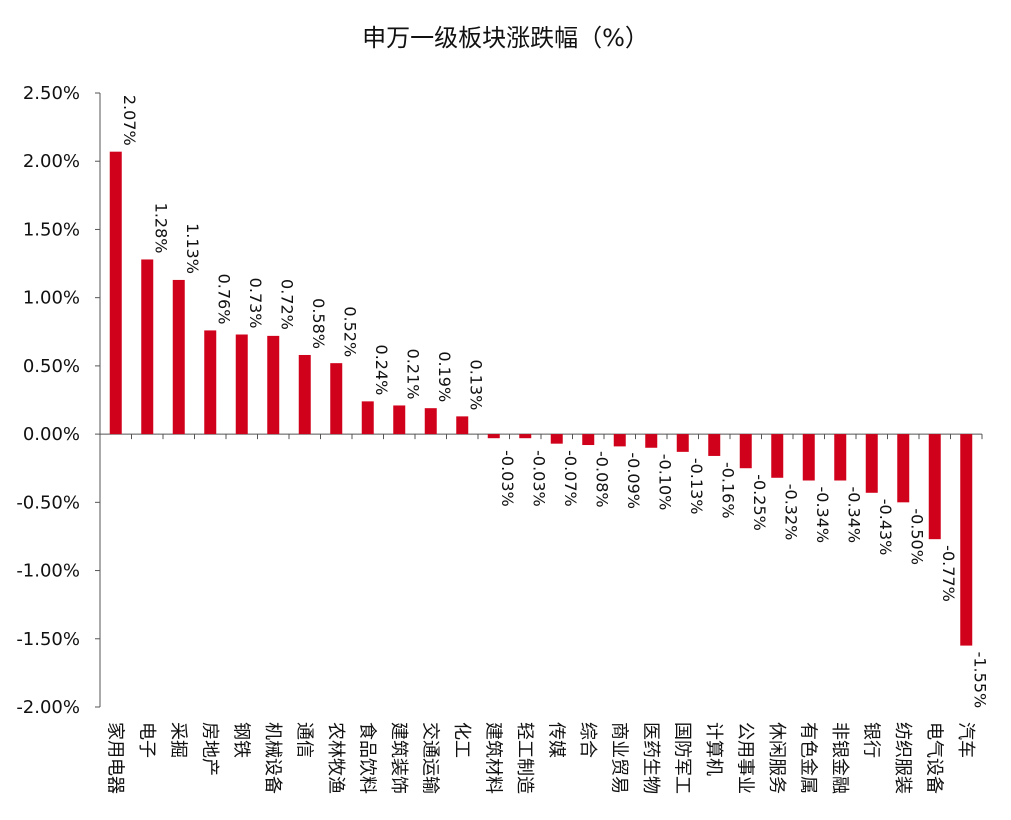 The width and height of the screenshot is (1011, 820). What do you see at coordinates (555, 740) in the screenshot?
I see `category-label: 传媒` at bounding box center [555, 740].